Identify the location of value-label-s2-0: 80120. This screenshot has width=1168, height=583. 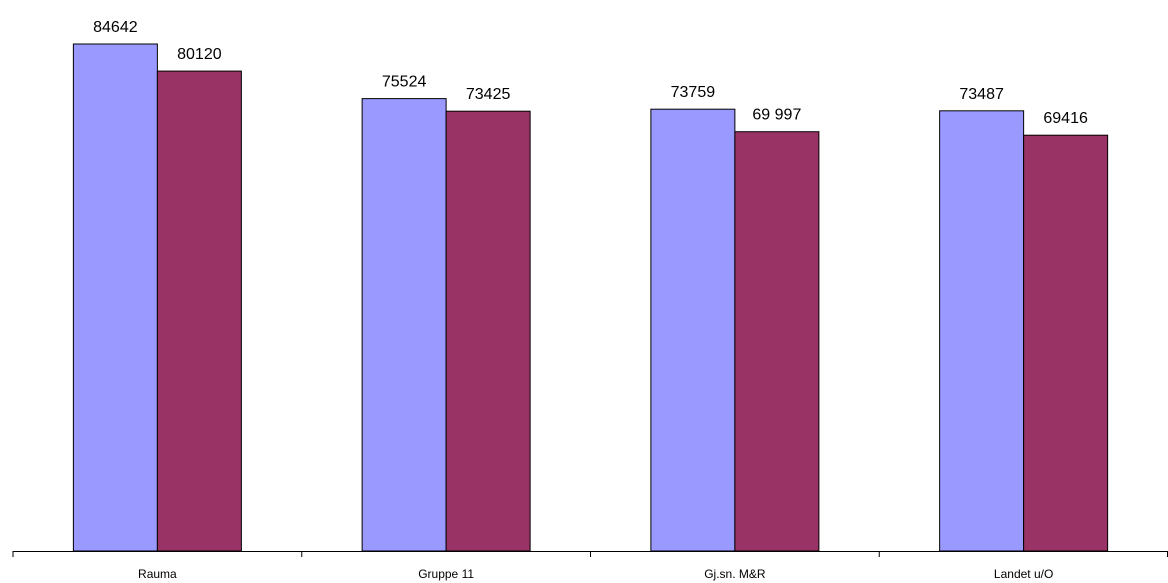
(199, 54).